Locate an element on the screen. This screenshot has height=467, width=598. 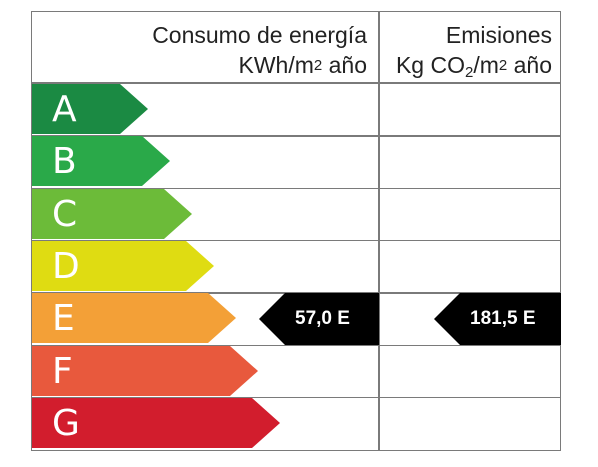
energy-band-d: D is located at coordinates (123, 266).